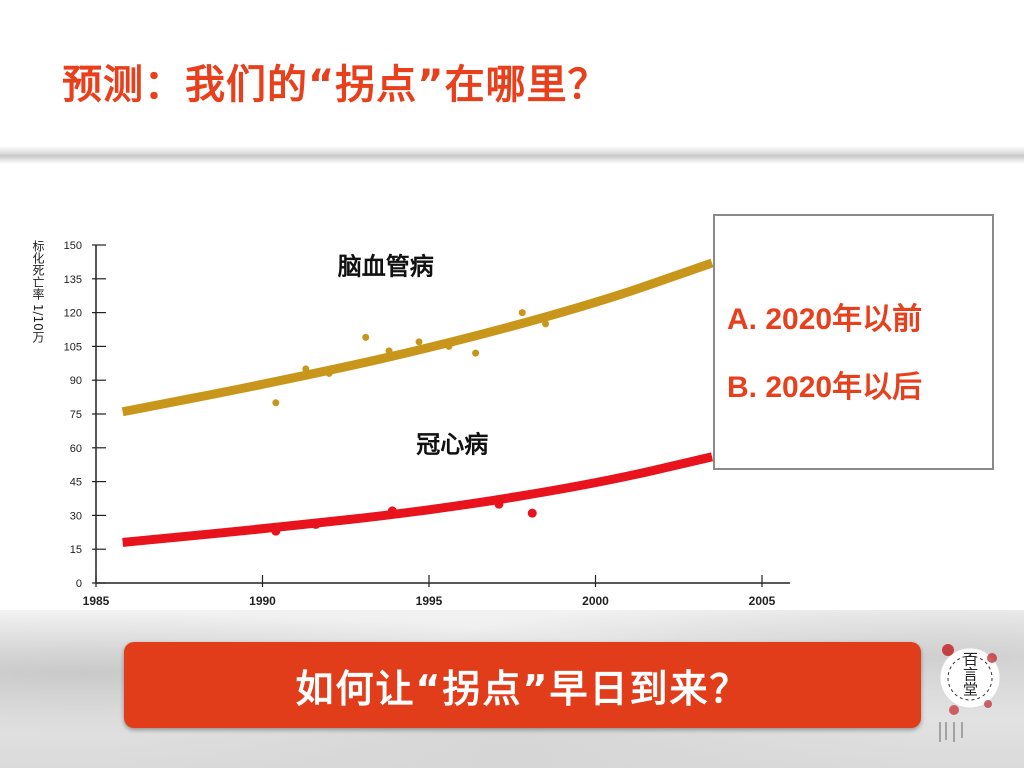  Describe the element at coordinates (385, 266) in the screenshot. I see `series-label-cerebrovascular: 脑血管病` at that location.